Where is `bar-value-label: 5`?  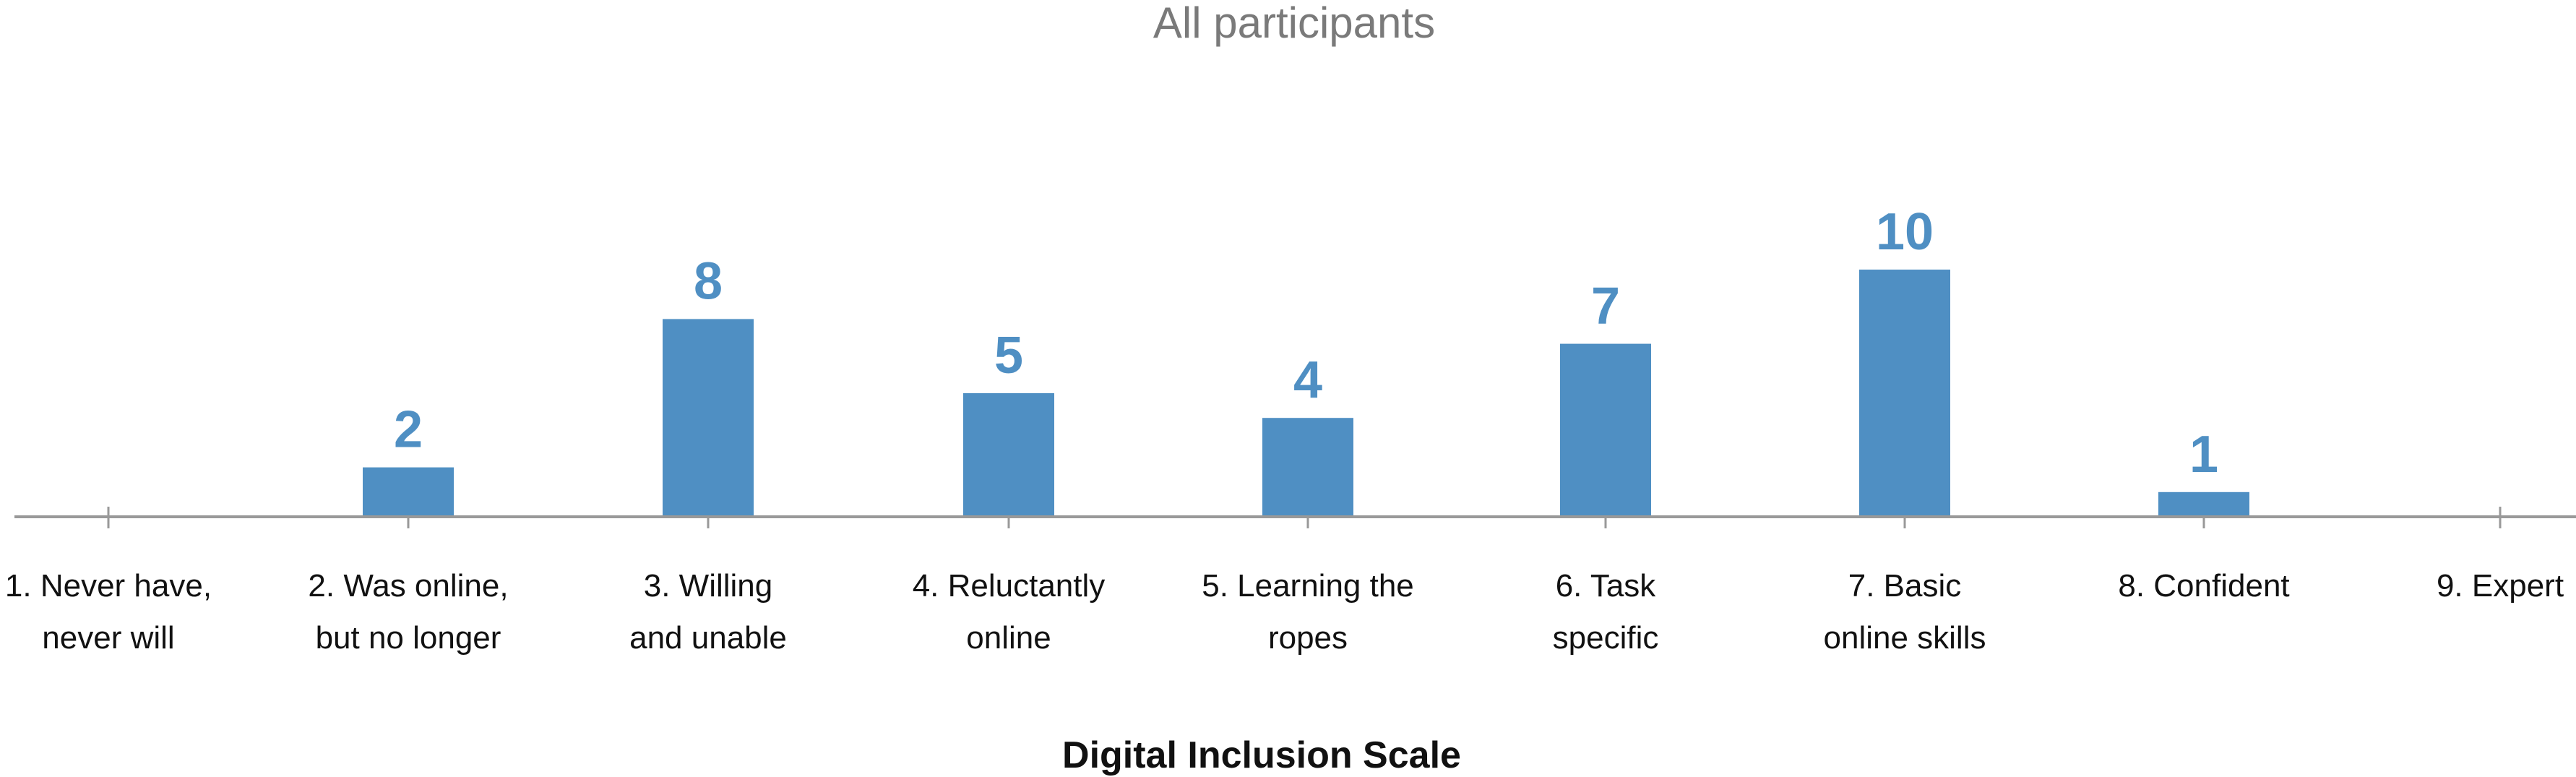 bar-value-label: 5 is located at coordinates (1008, 356).